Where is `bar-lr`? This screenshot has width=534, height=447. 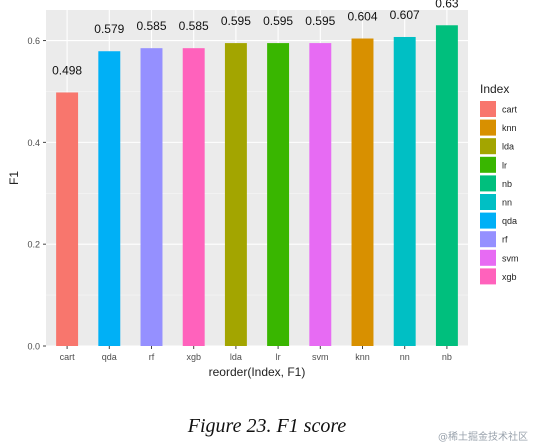
bar-lr is located at coordinates (278, 194).